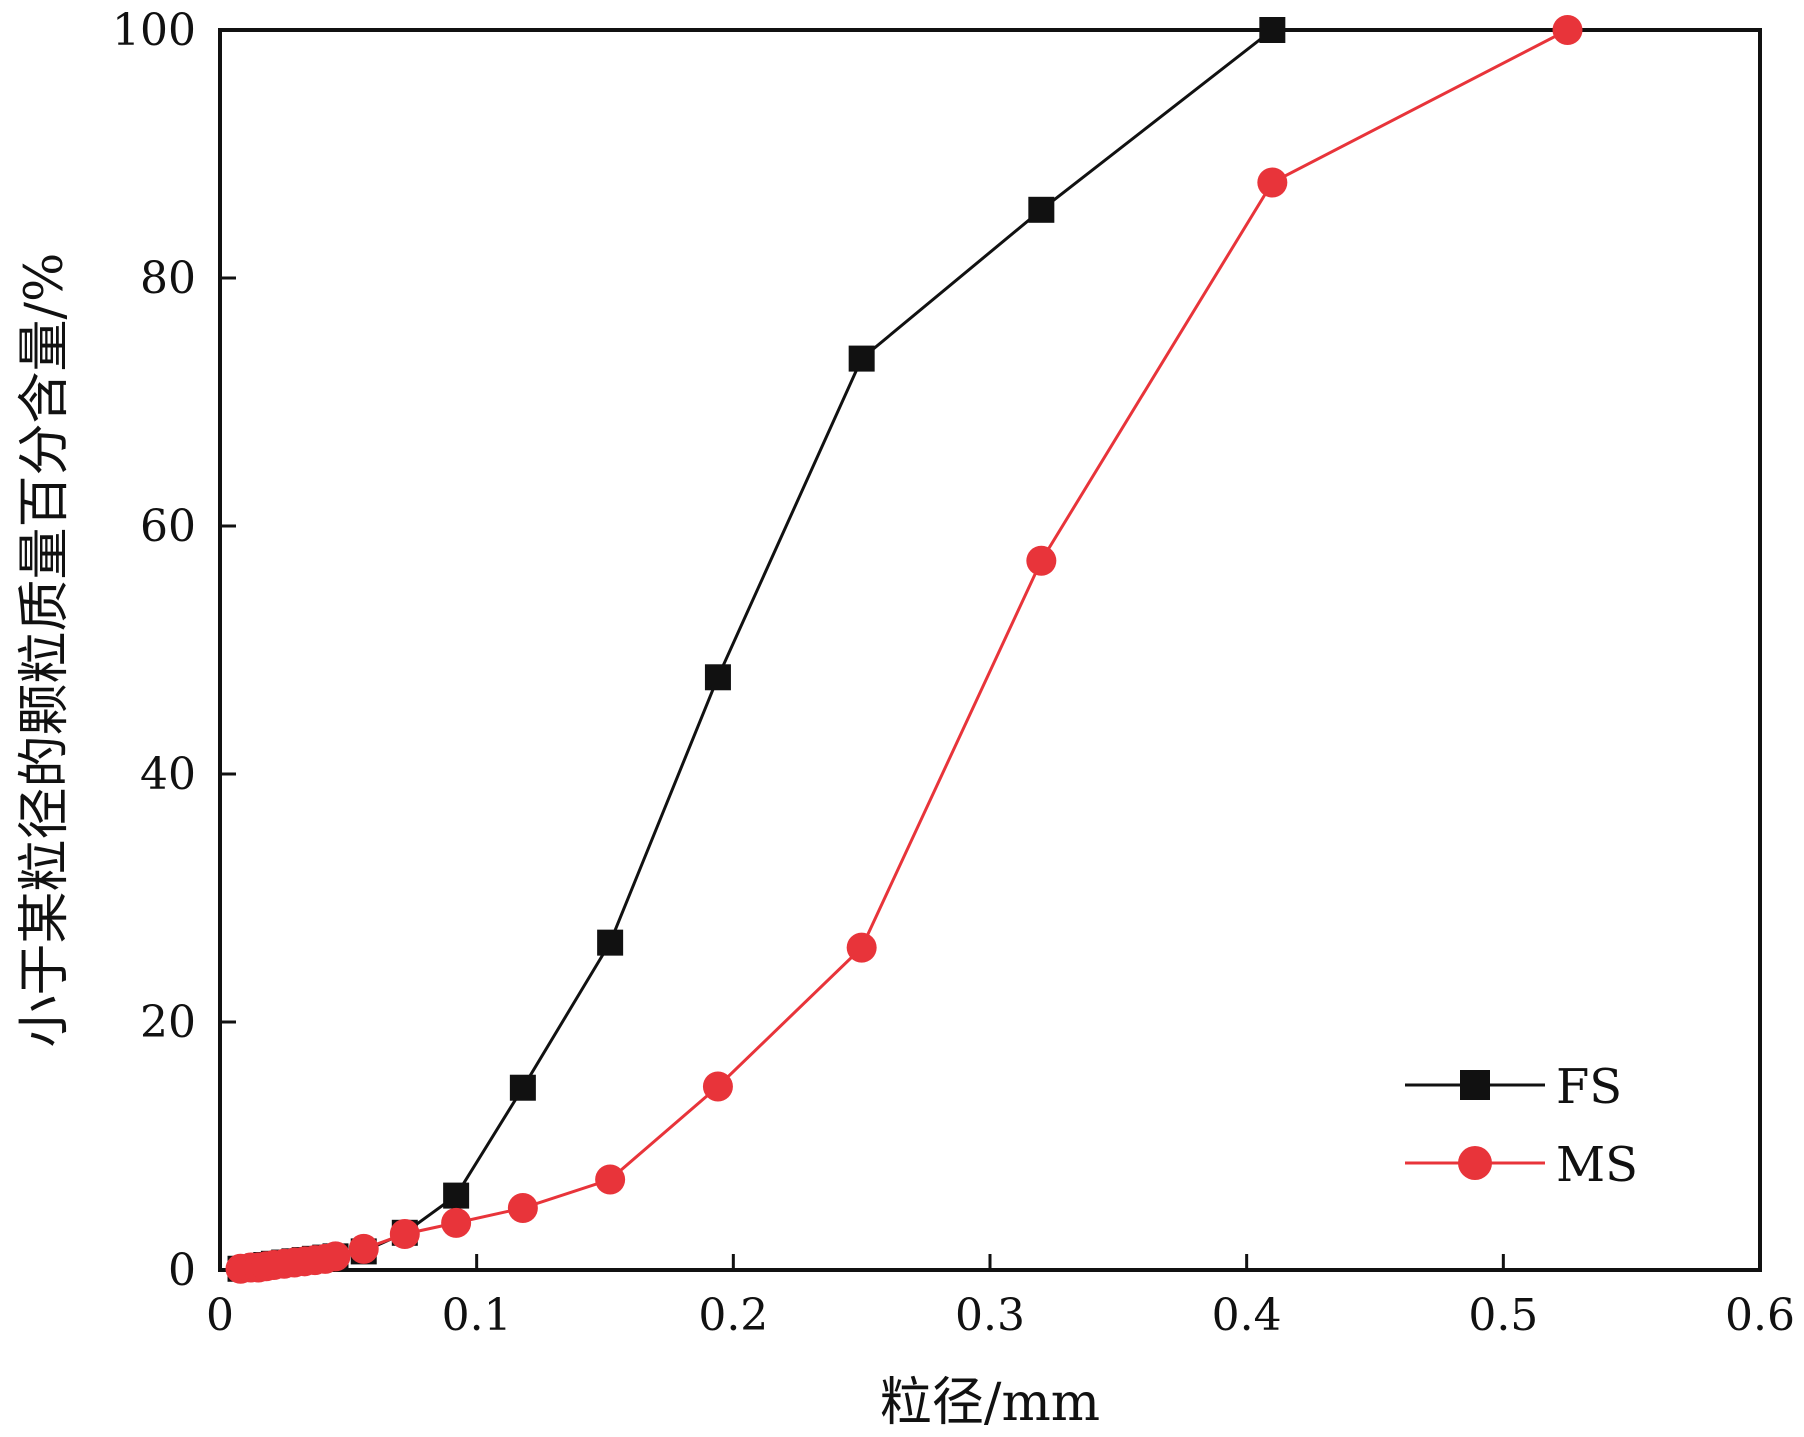 This screenshot has width=1804, height=1437. What do you see at coordinates (990, 1315) in the screenshot?
I see `x-tick-label: 0.3` at bounding box center [990, 1315].